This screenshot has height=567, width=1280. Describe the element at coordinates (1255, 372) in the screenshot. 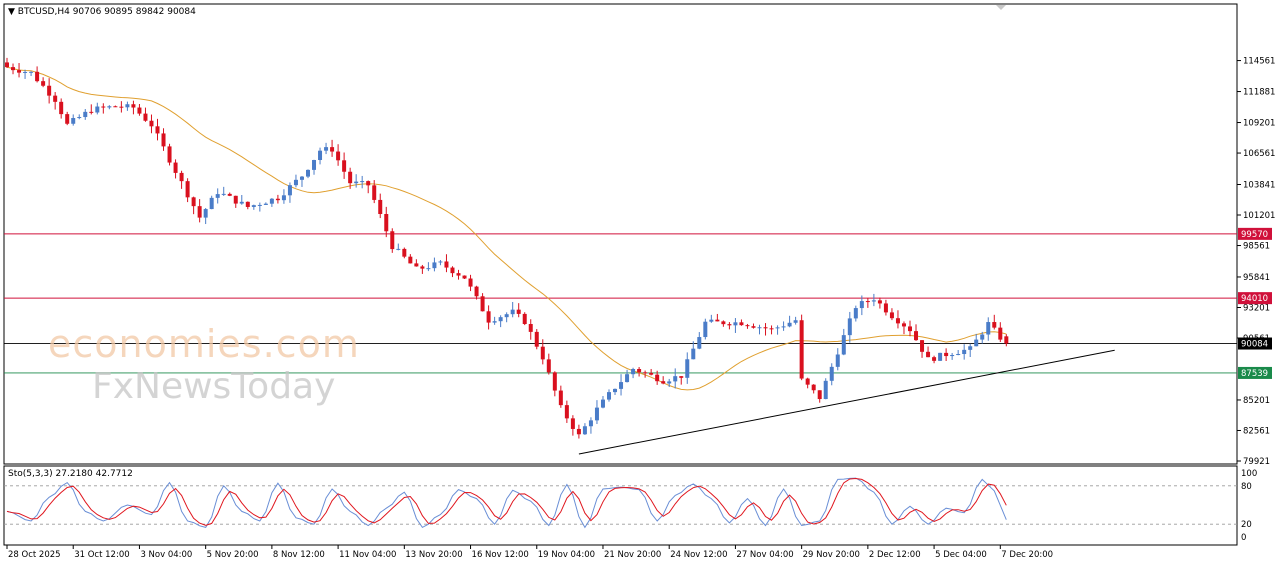

I see `level-price-box` at that location.